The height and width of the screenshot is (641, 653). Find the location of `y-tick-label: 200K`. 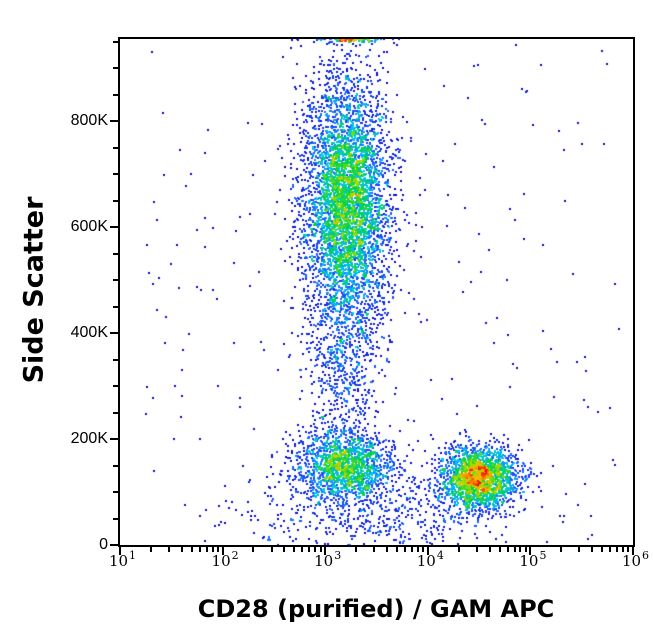

y-tick-label: 200K is located at coordinates (89, 439).